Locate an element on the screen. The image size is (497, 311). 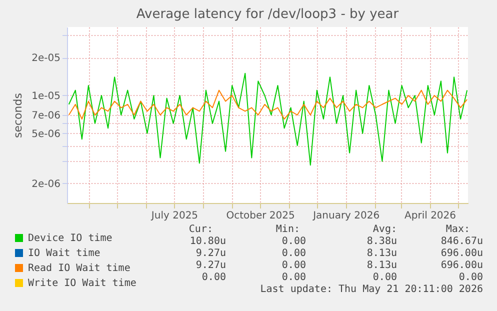
legend-label: IO Wait time is located at coordinates (64, 253).